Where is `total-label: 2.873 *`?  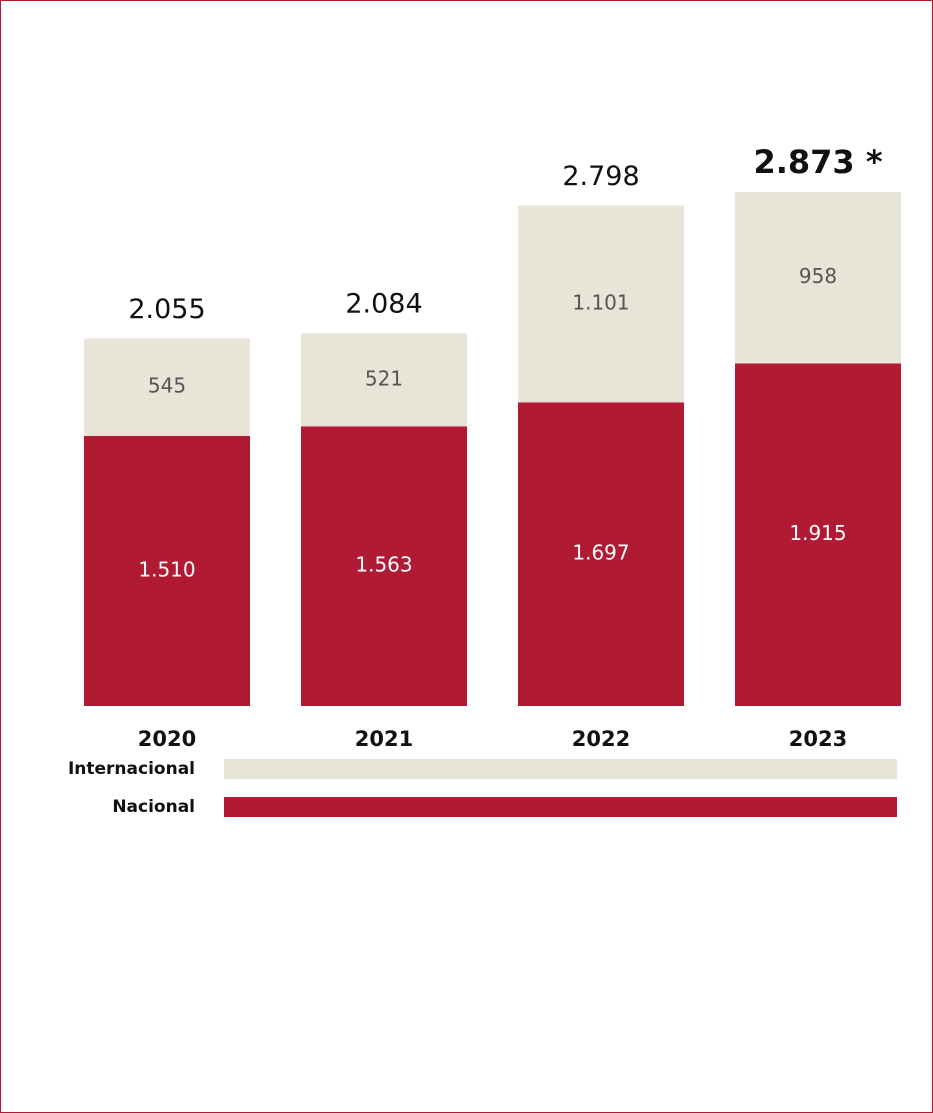
total-label: 2.873 * is located at coordinates (817, 162).